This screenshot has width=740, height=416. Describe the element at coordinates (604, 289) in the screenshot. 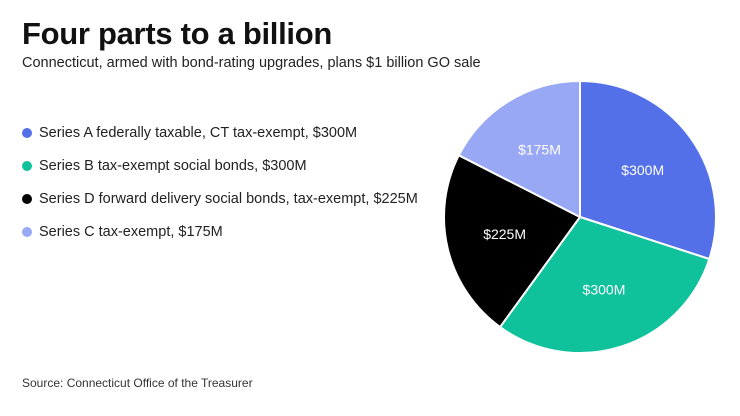

I see `slice-label-series-b: $300M` at that location.